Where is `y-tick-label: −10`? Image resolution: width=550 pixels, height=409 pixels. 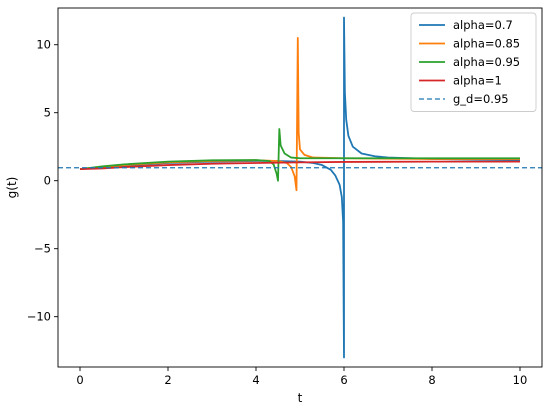 y-tick-label: −10 is located at coordinates (39, 317).